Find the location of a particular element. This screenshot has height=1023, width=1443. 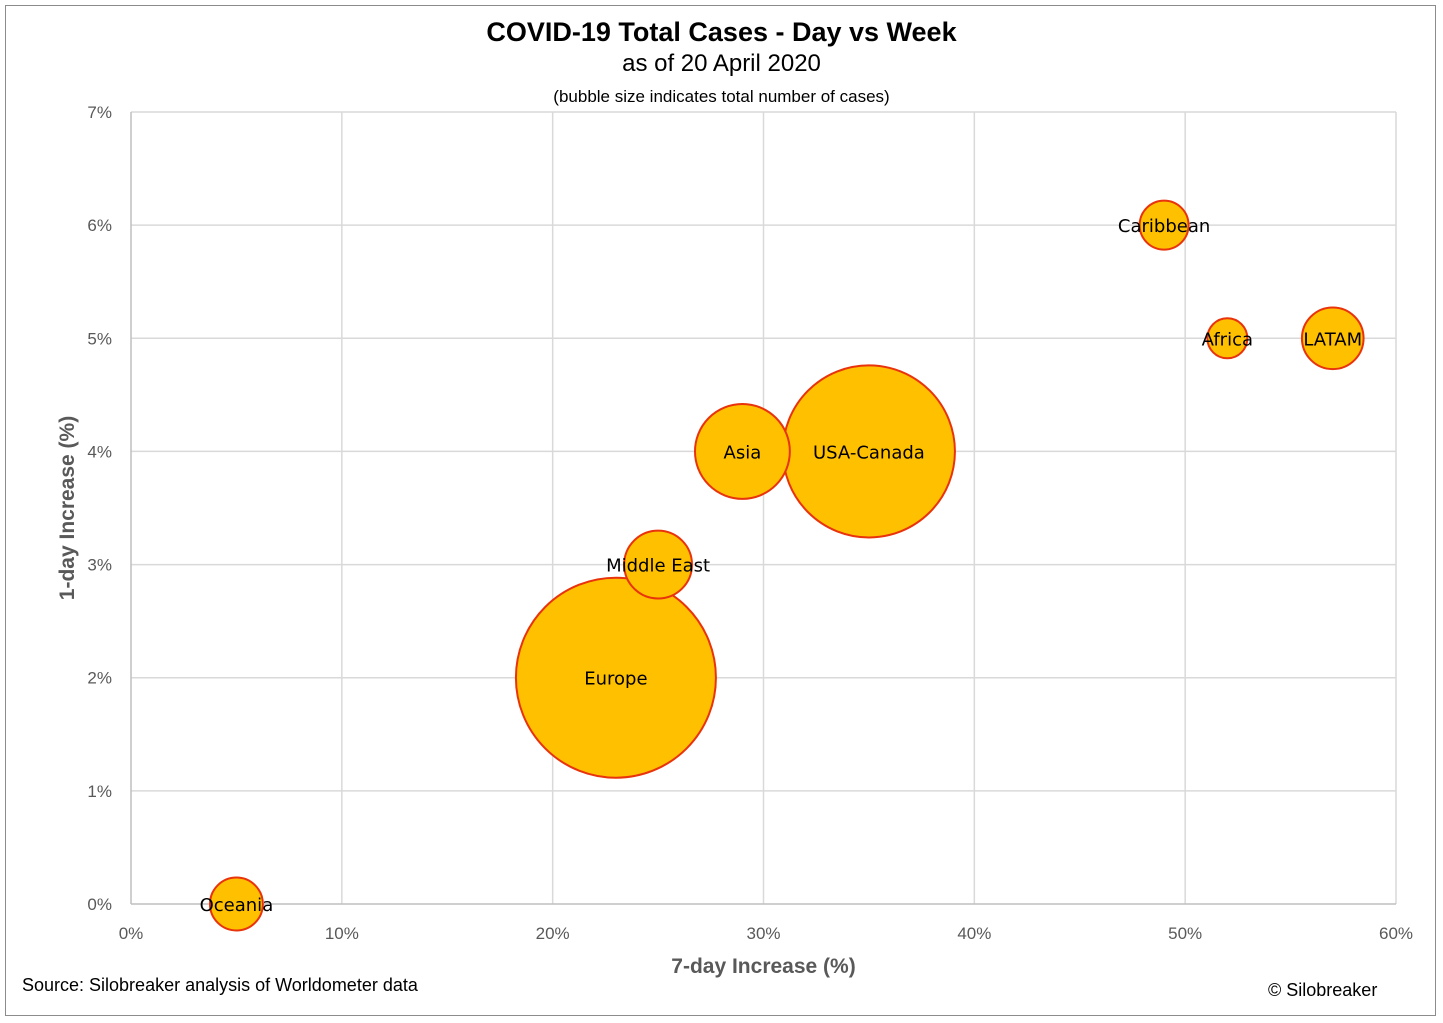

bubble-label: USA-Canada is located at coordinates (869, 452).